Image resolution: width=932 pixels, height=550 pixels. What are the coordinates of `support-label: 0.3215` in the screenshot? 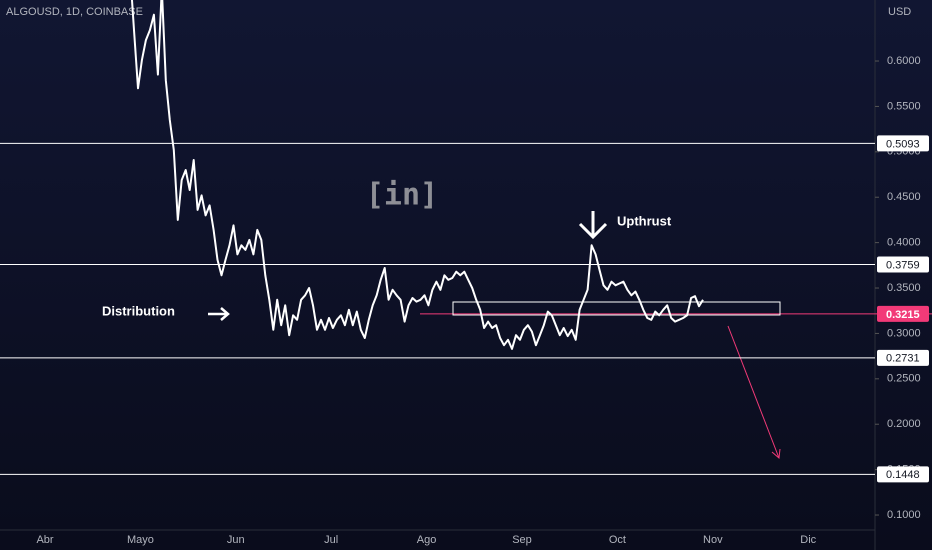 It's located at (903, 315).